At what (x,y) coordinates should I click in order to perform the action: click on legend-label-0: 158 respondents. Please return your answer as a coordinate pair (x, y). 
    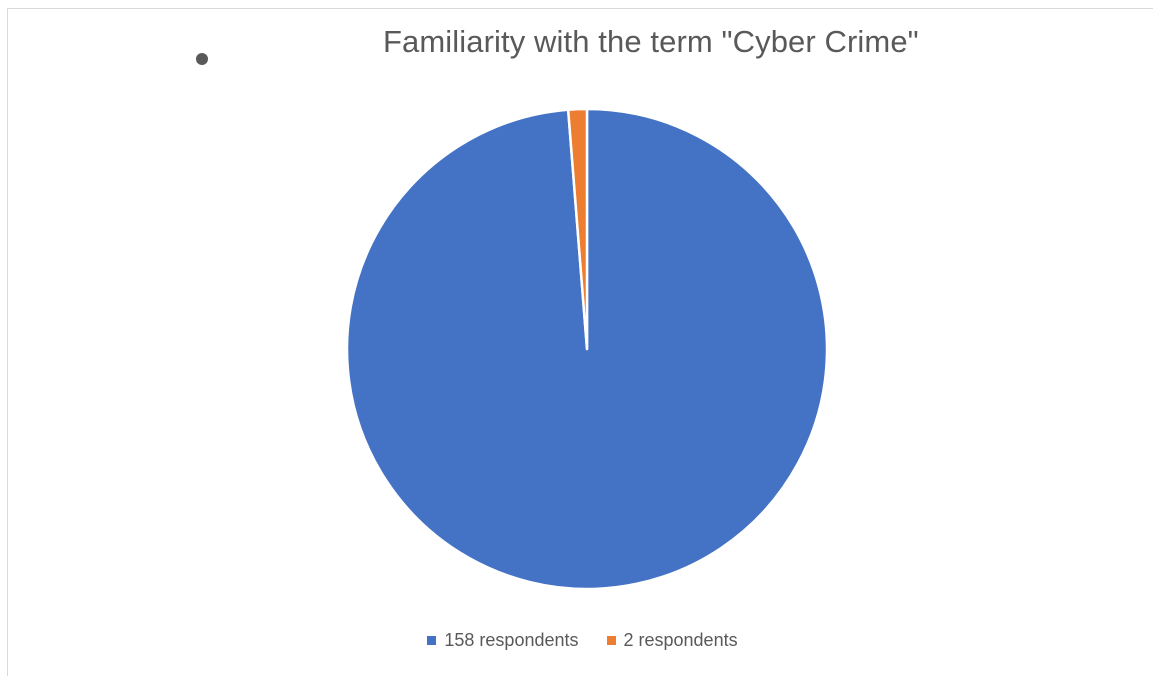
    Looking at the image, I should click on (511, 640).